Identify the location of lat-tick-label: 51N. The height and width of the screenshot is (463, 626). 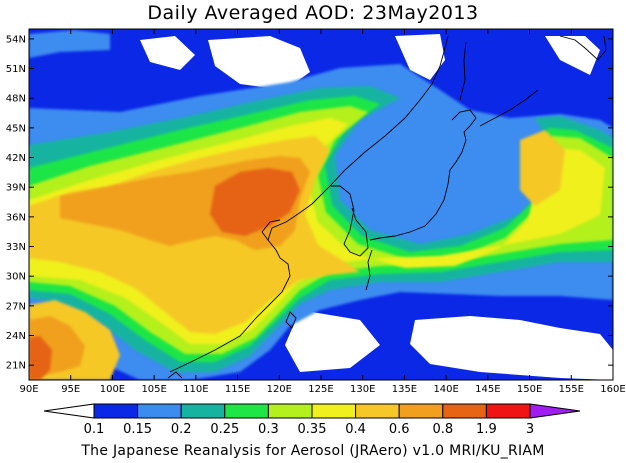
(16, 69).